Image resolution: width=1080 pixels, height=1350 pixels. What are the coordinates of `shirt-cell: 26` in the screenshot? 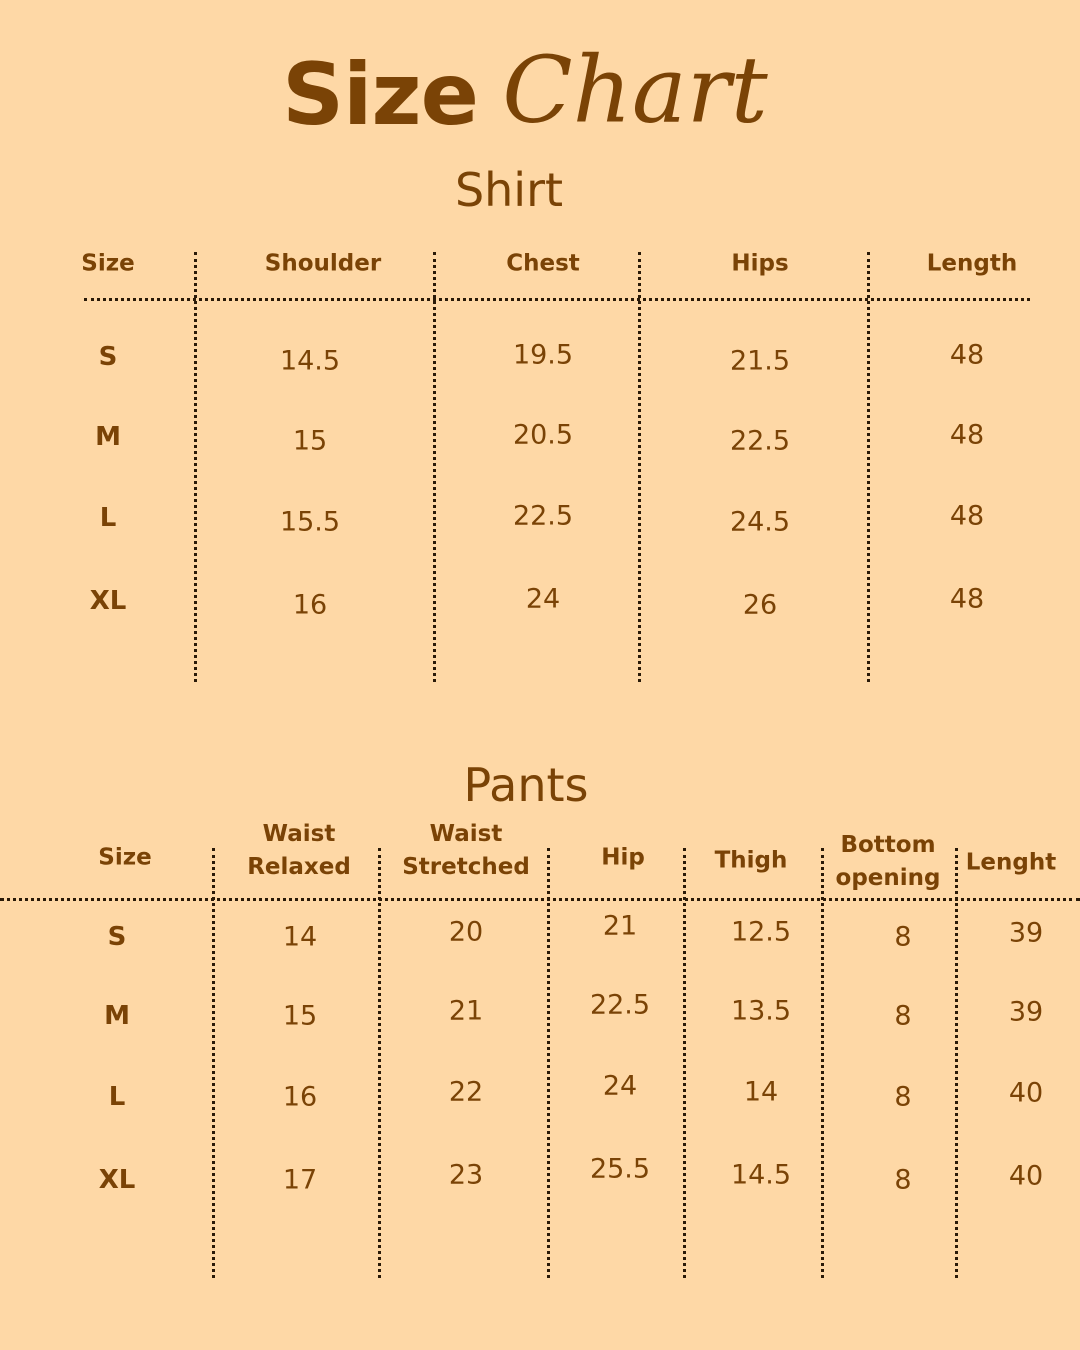 It's located at (760, 605).